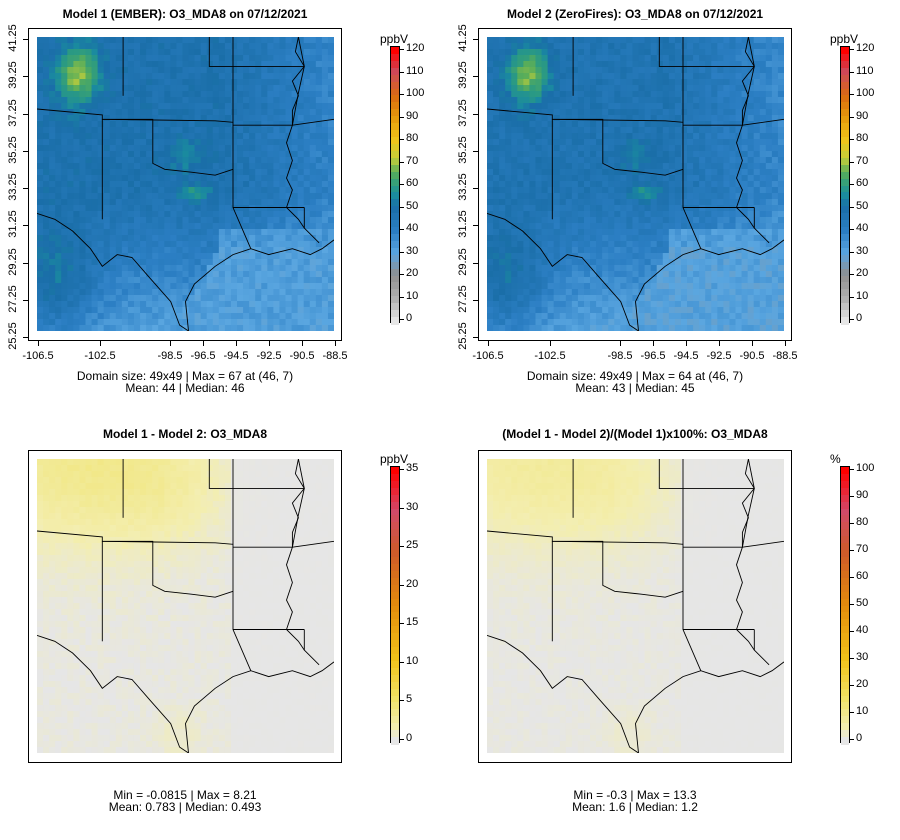 This screenshot has width=900, height=840. What do you see at coordinates (13, 150) in the screenshot?
I see `y-tick-label: 35.25` at bounding box center [13, 150].